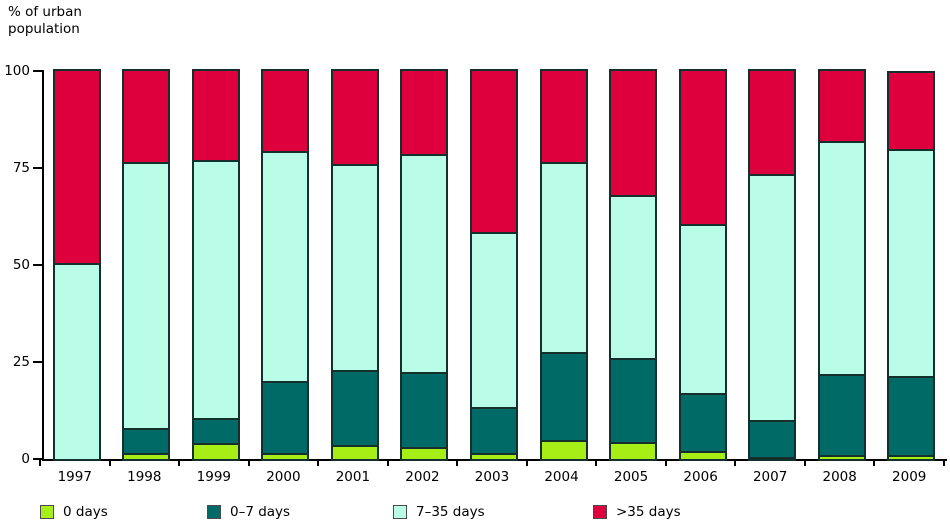 The image size is (950, 525). What do you see at coordinates (841, 106) in the screenshot?
I see `segment-2008->35 days` at bounding box center [841, 106].